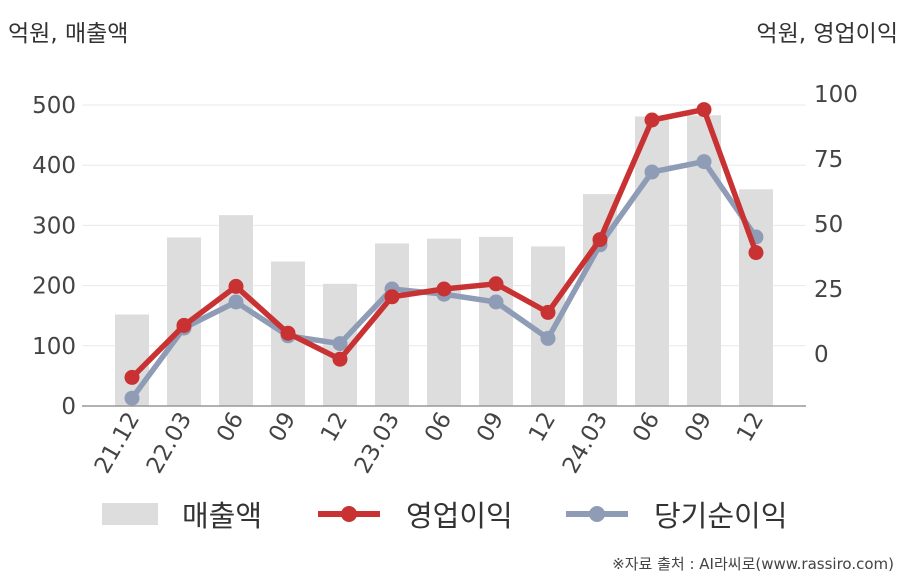  I want to click on right-axis-unit: 억원, 영업이익, so click(827, 34).